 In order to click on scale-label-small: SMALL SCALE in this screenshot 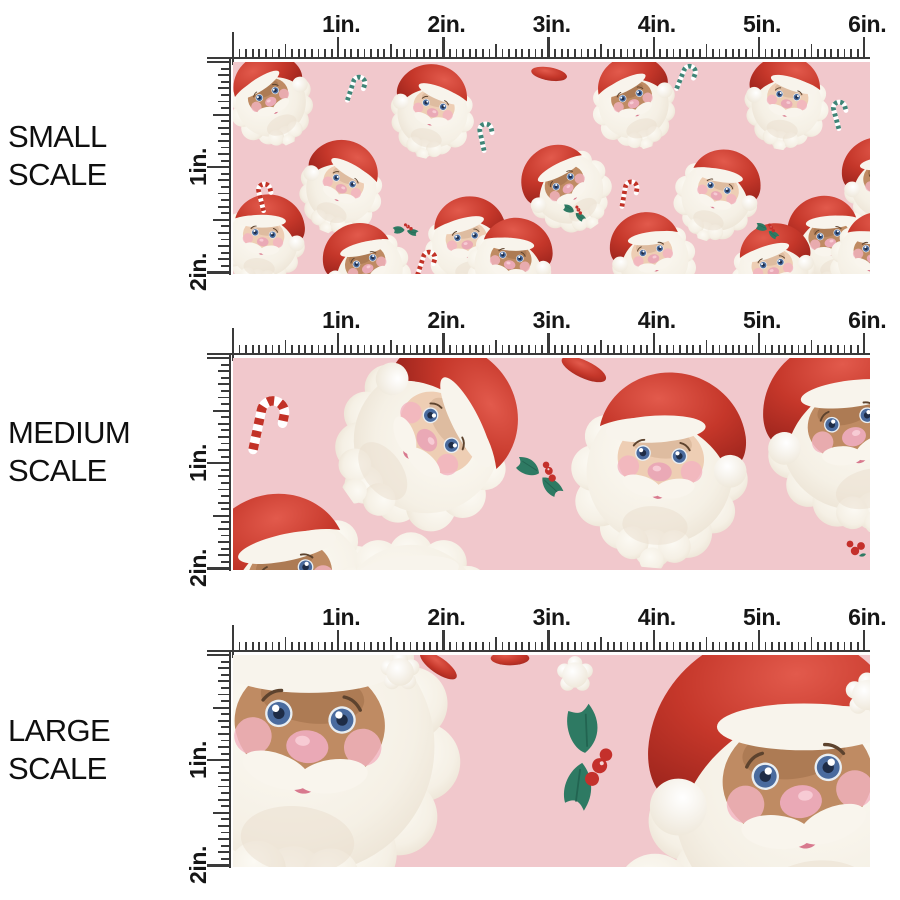, I will do `click(57, 156)`.